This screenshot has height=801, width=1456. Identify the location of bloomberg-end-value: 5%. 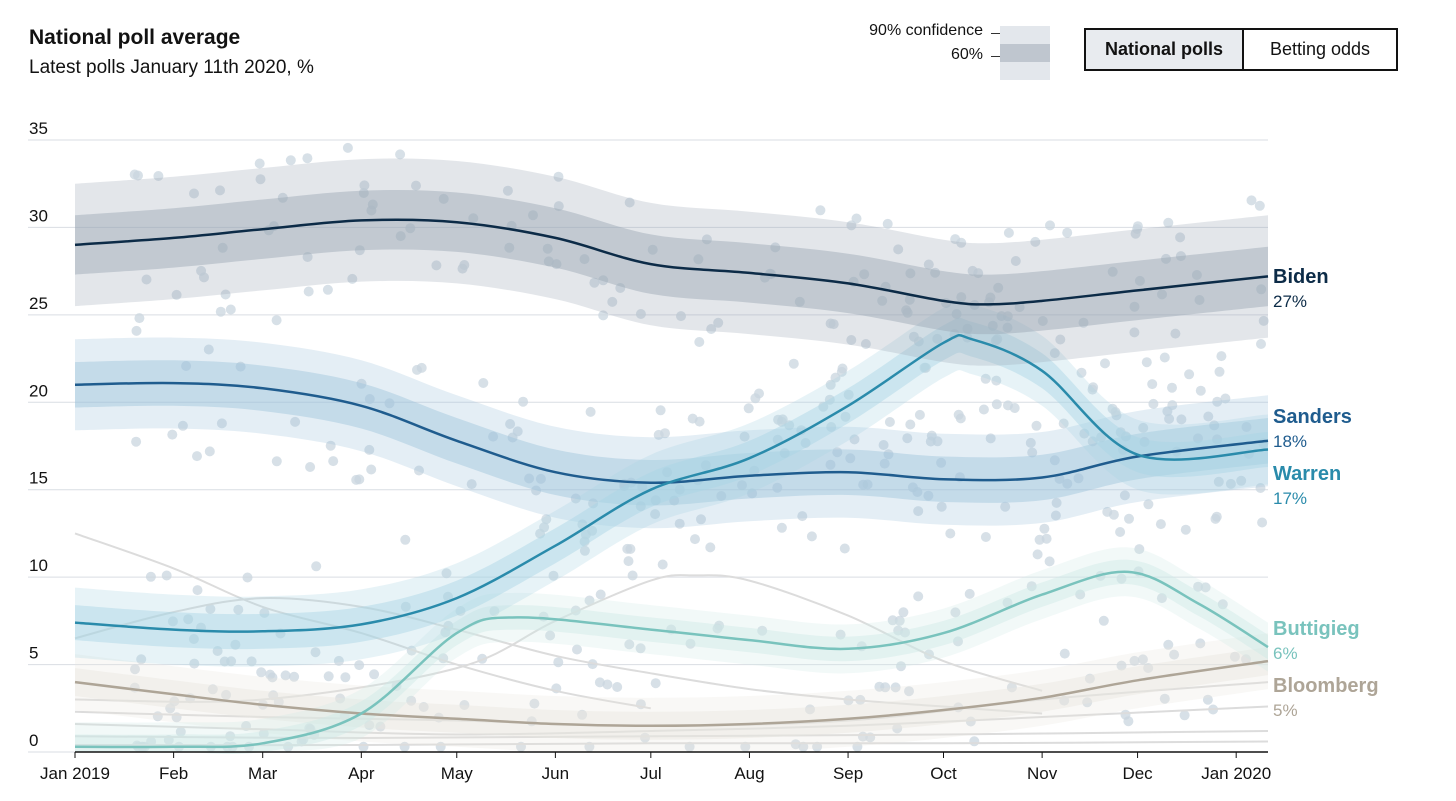
(1285, 710).